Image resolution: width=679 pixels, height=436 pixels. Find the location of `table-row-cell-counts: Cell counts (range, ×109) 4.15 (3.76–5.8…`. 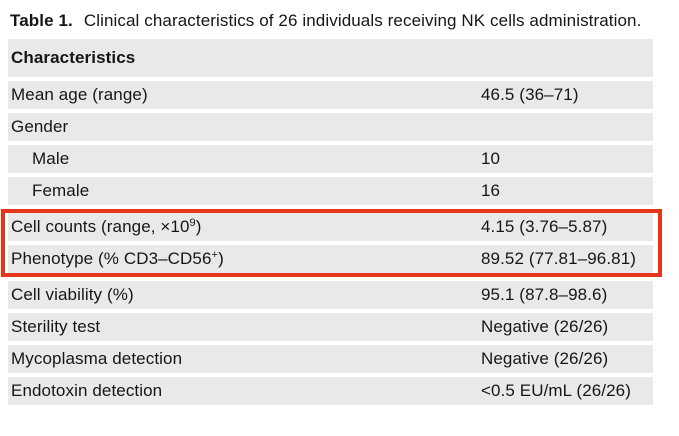

table-row-cell-counts: Cell counts (range, ×109) 4.15 (3.76–5.8… is located at coordinates (330, 227).